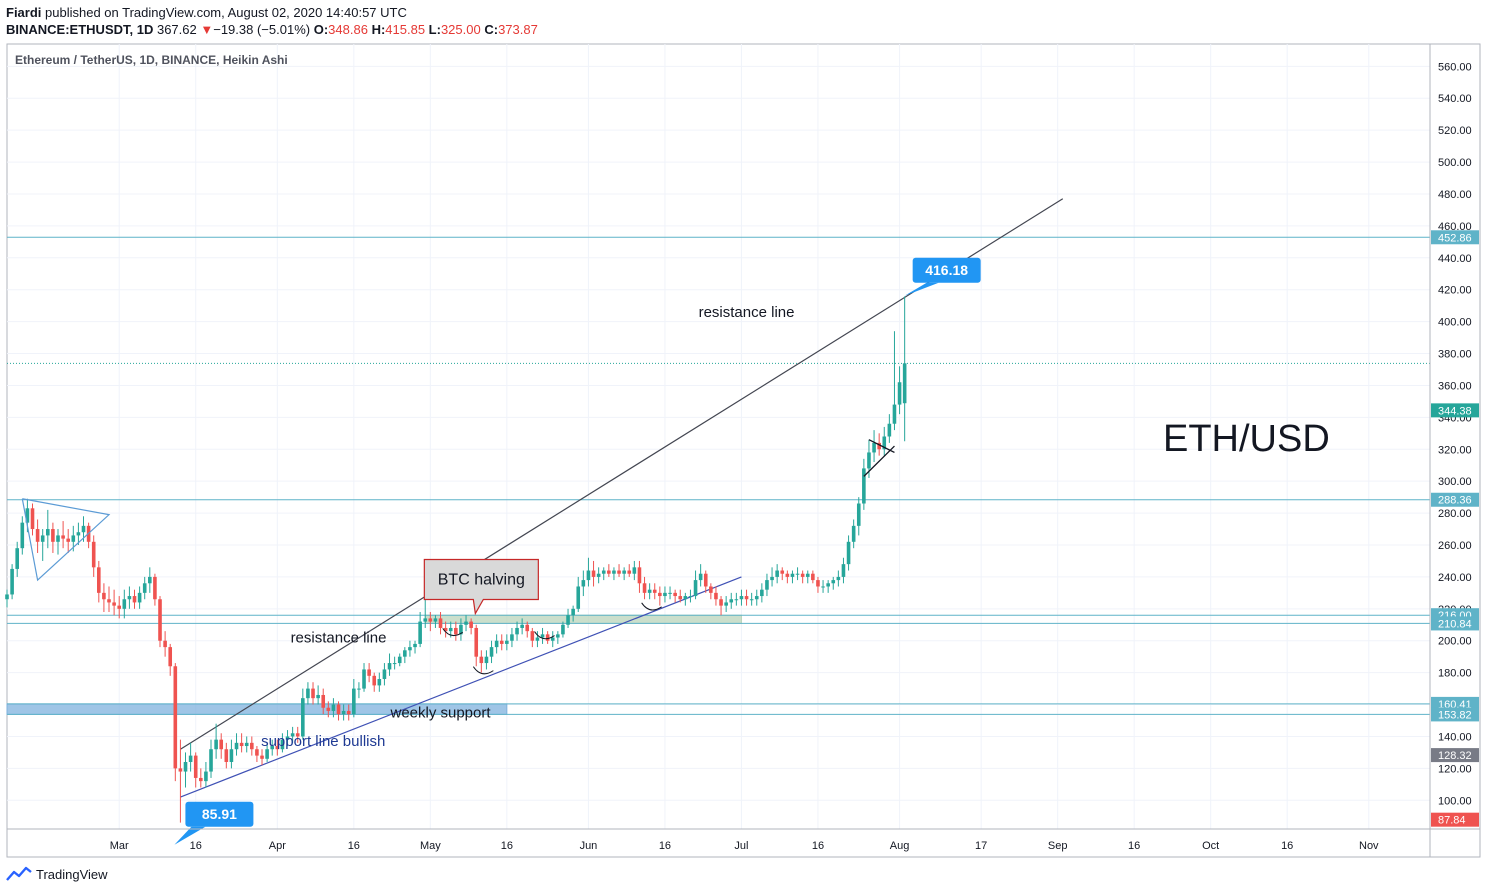 This screenshot has height=894, width=1487. What do you see at coordinates (1452, 821) in the screenshot?
I see `badge-label: 87.84` at bounding box center [1452, 821].